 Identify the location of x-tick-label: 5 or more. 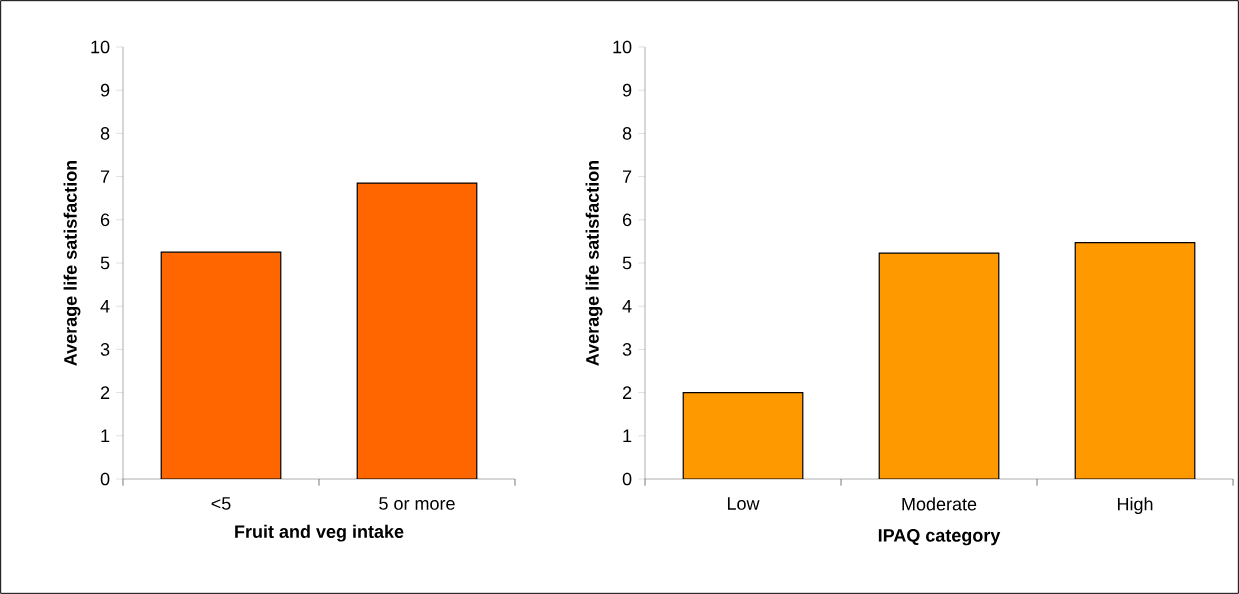
(417, 503).